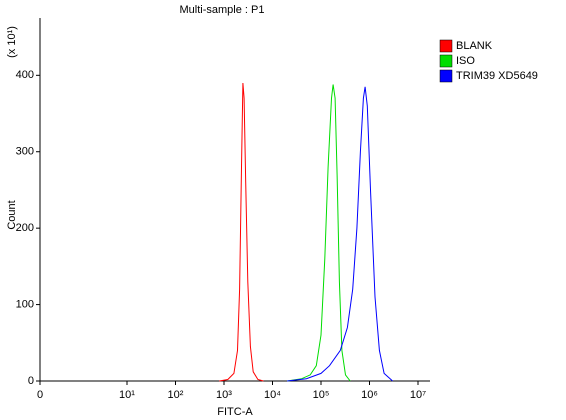 This screenshot has width=566, height=420. I want to click on legend-label: TRIM39 XD5649, so click(497, 76).